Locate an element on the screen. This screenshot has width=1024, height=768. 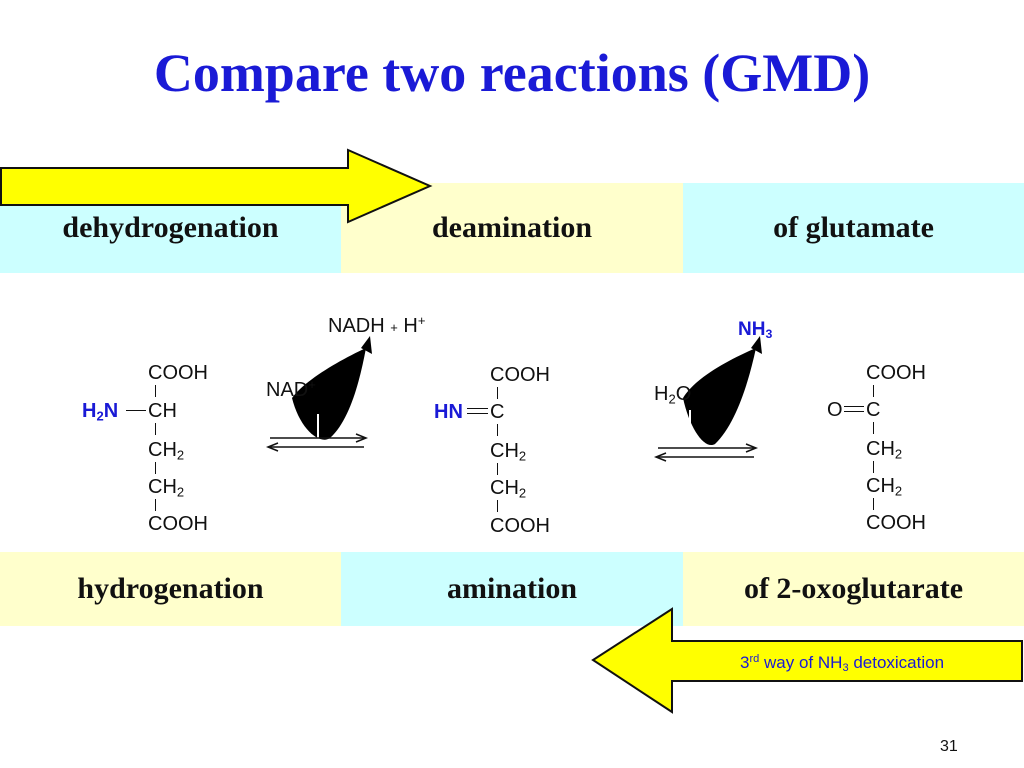
nad-label: NAD+ is located at coordinates (291, 389).